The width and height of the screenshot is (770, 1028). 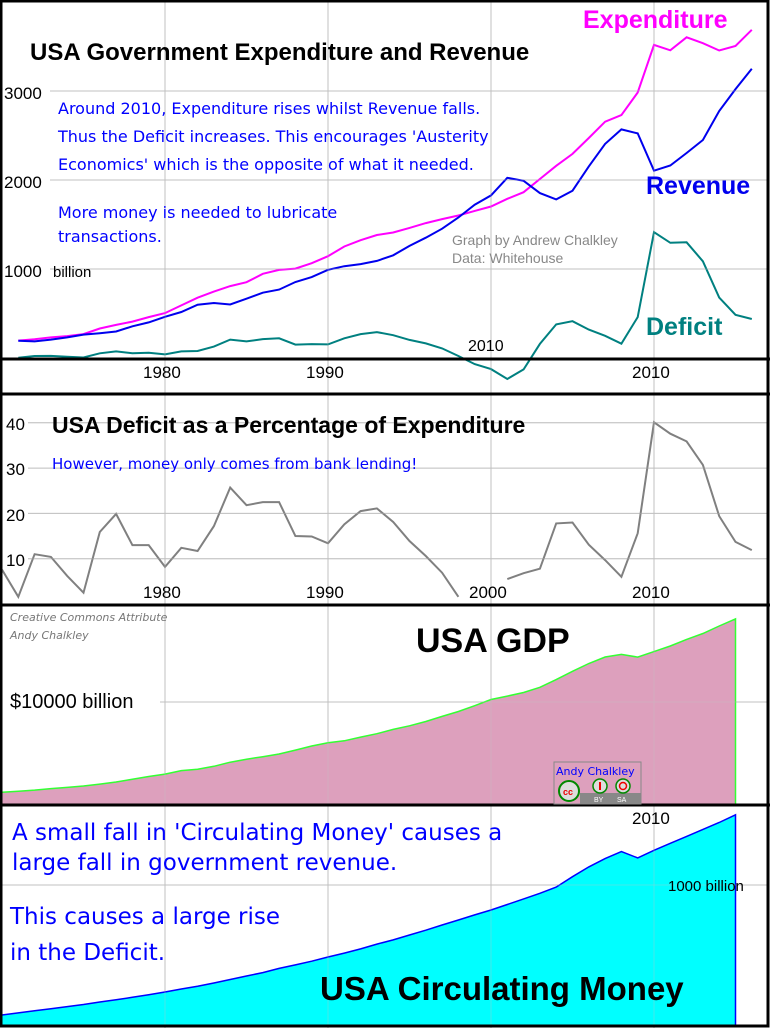 What do you see at coordinates (110, 236) in the screenshot?
I see `annotation-line: transactions.` at bounding box center [110, 236].